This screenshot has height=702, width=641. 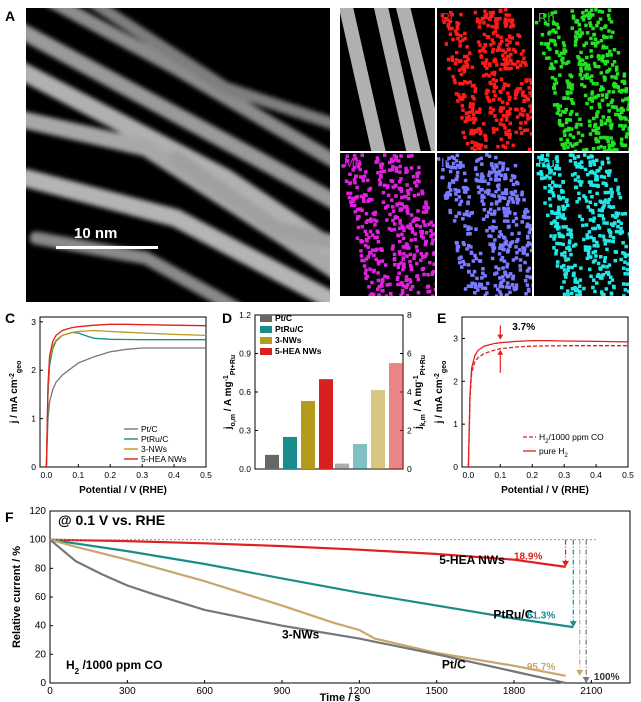 I want to click on x-tick-label: 0.5, so click(x=628, y=475).